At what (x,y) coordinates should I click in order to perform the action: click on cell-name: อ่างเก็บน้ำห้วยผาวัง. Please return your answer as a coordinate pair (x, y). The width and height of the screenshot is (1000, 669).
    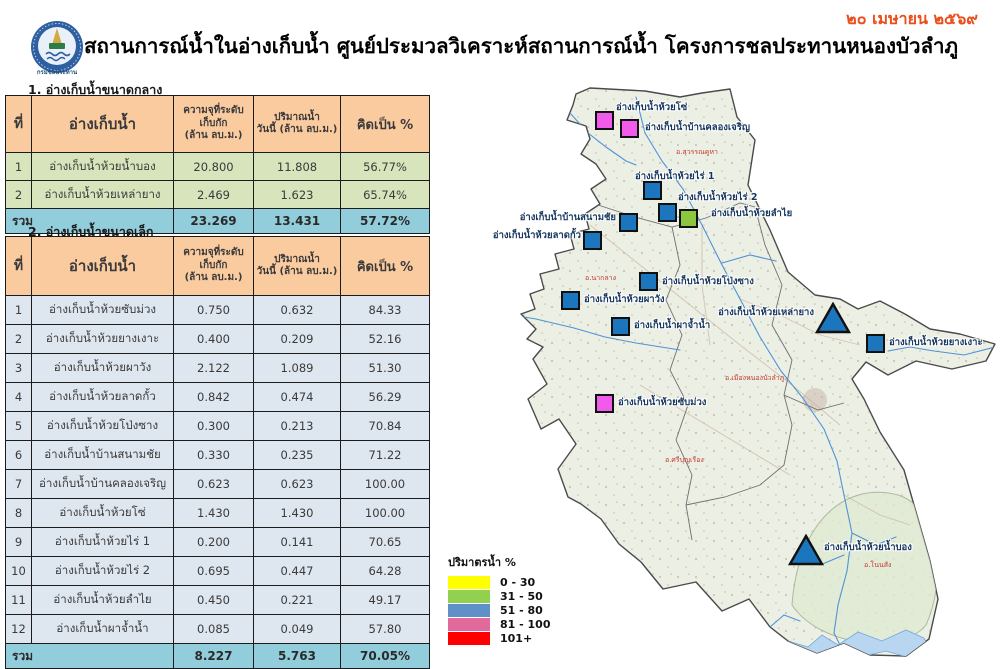
    Looking at the image, I should click on (102, 368).